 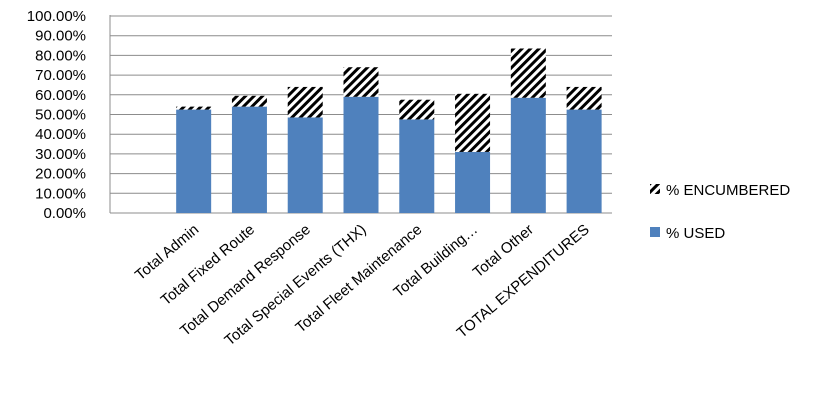 I want to click on y-tick-label: 0.00%, so click(x=64, y=213).